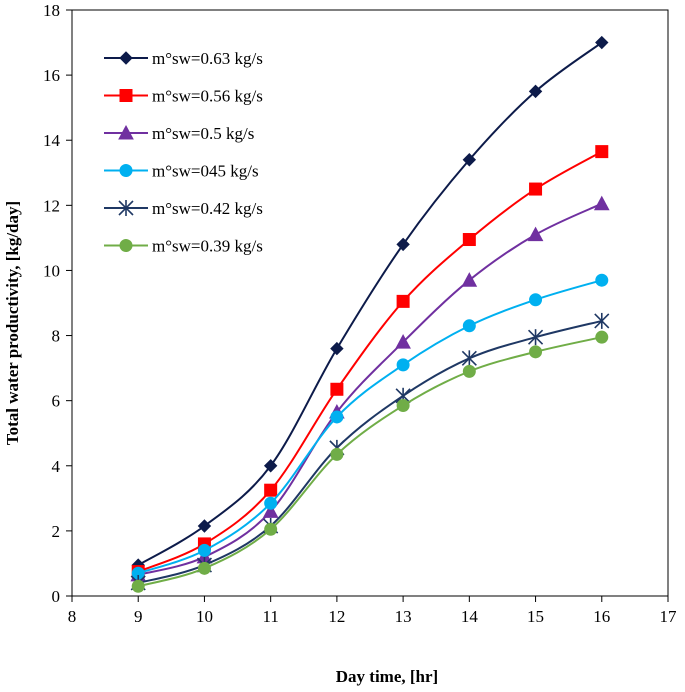 The width and height of the screenshot is (685, 692). Describe the element at coordinates (207, 246) in the screenshot. I see `legend-label: m°sw=0.39 kg/s` at that location.